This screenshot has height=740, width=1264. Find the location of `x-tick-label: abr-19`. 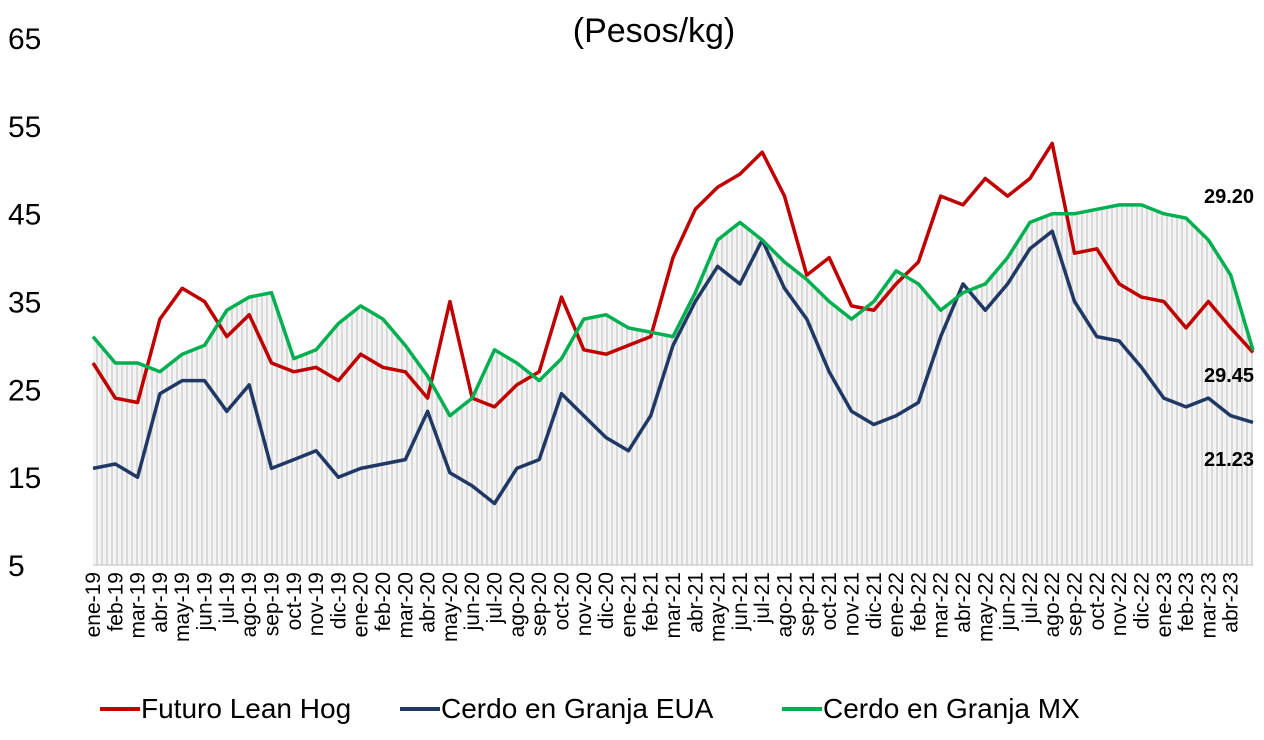

x-tick-label: abr-19 is located at coordinates (160, 602).